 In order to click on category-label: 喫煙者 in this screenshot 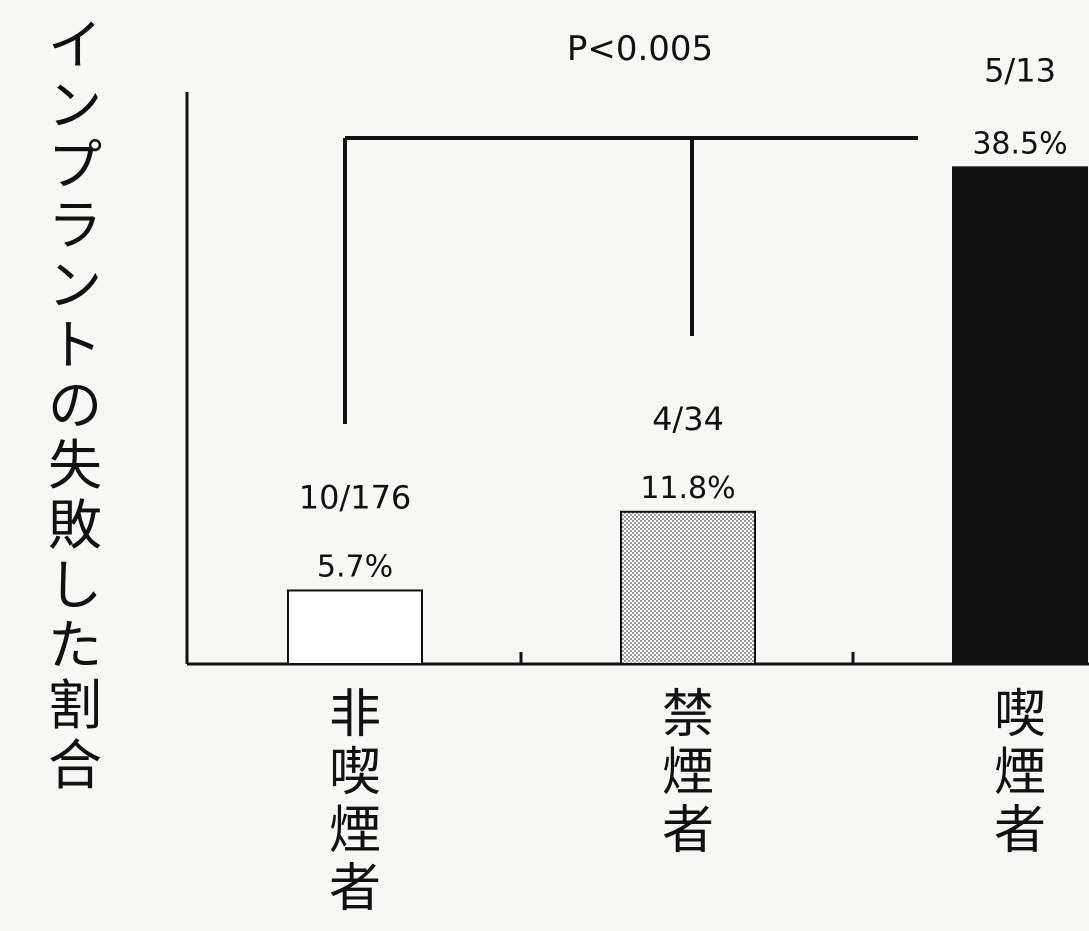, I will do `click(1020, 773)`.